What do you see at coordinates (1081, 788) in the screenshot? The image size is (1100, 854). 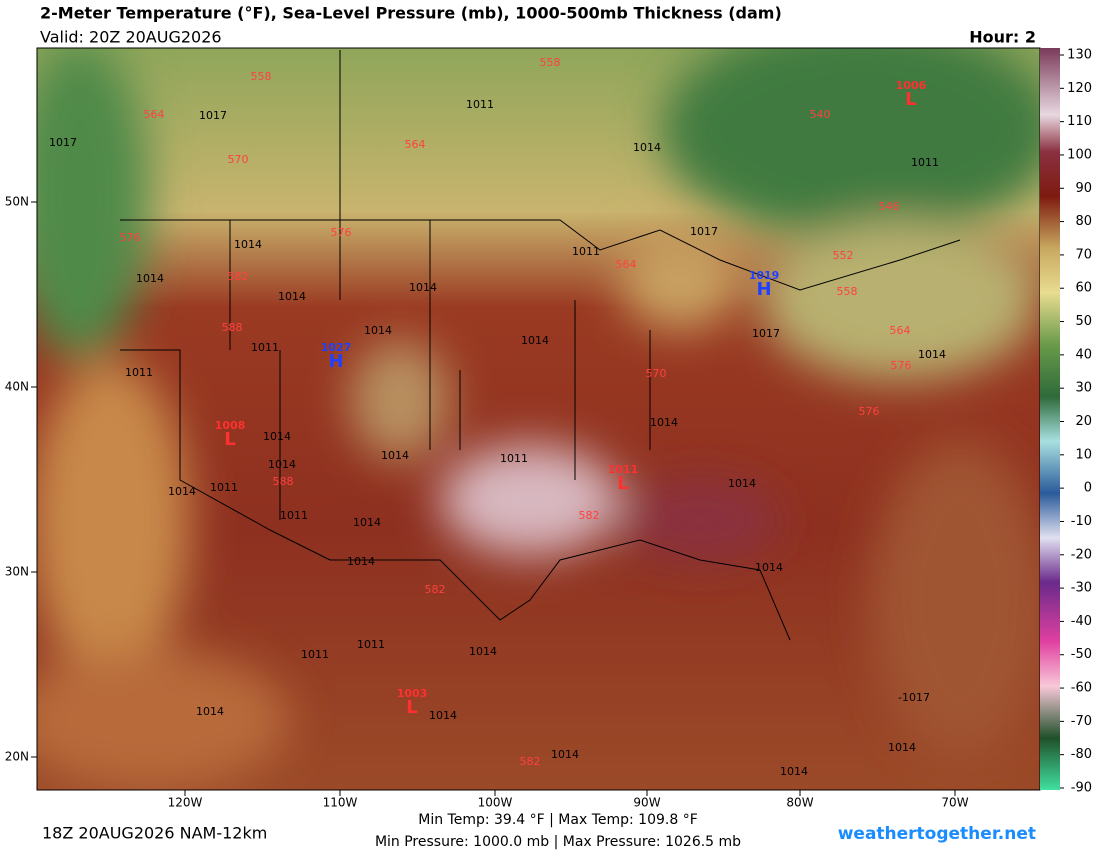 I see `colorbar-label: -90` at bounding box center [1081, 788].